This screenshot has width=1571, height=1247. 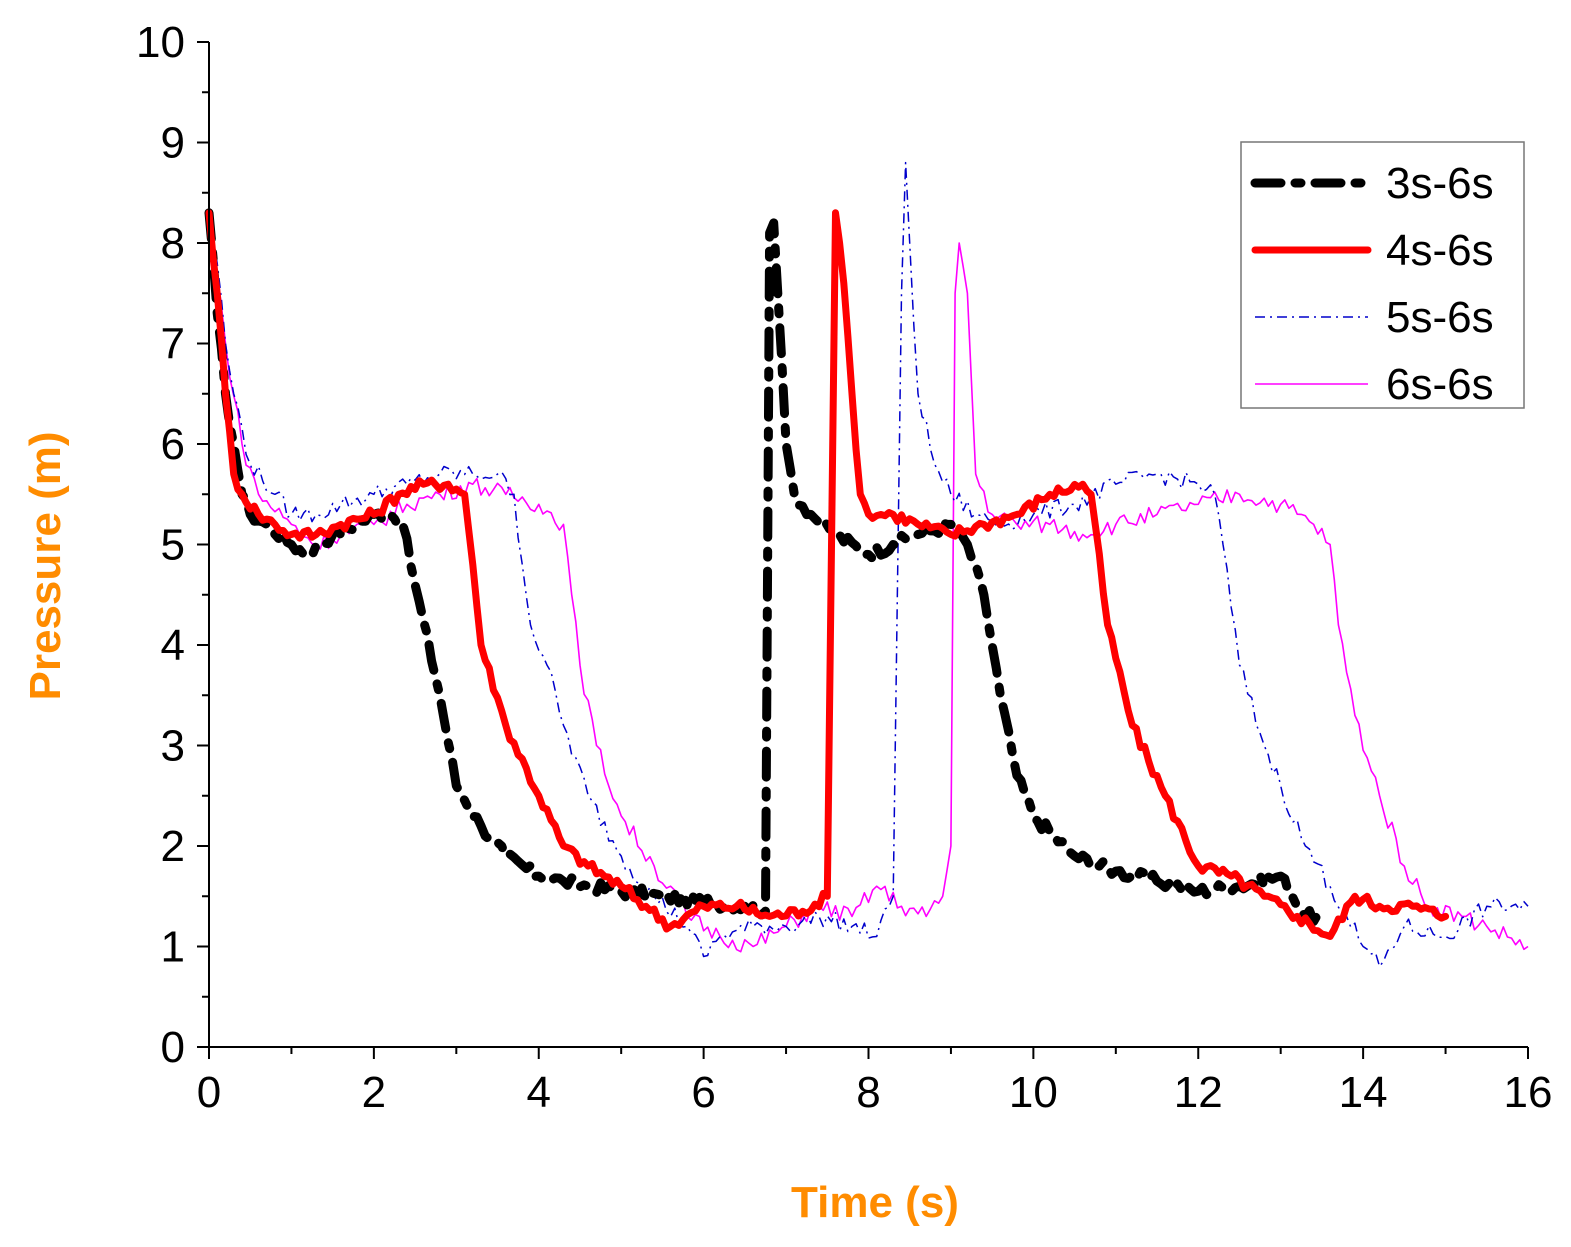 I want to click on y-tick-label: 10, so click(x=160, y=42).